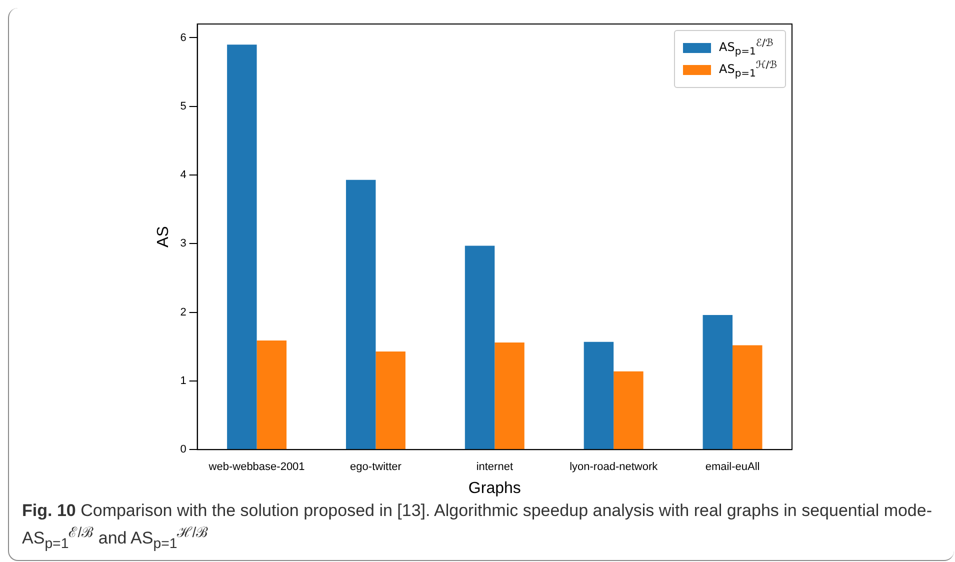  What do you see at coordinates (376, 467) in the screenshot?
I see `x-tick-label: ego-twitter` at bounding box center [376, 467].